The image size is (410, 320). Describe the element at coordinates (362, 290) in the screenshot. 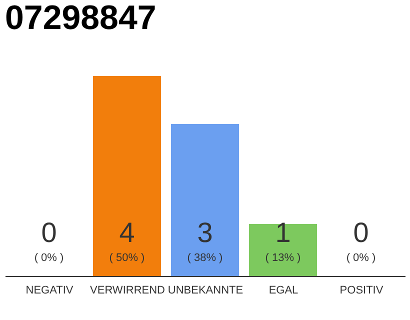

I see `x-tick-label: POSITIV` at that location.